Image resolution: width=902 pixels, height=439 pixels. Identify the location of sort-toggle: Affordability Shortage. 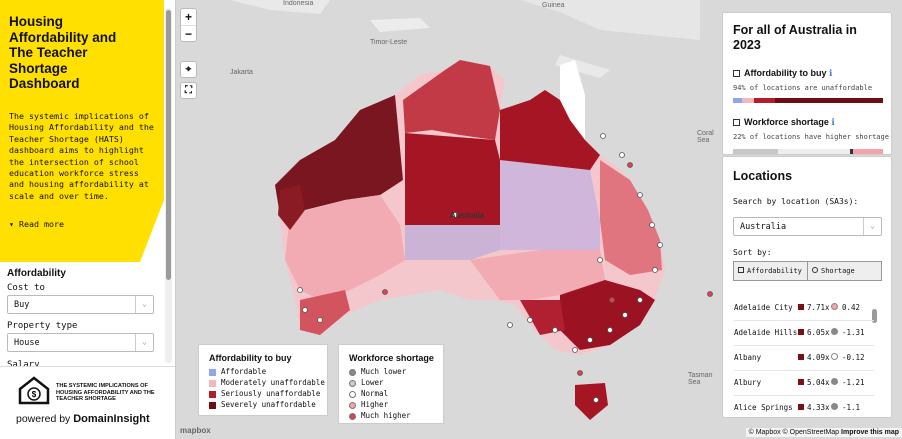
(807, 271).